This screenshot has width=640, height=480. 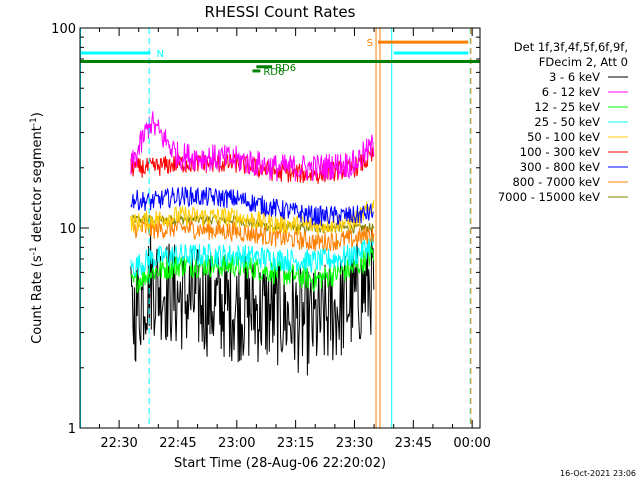 I want to click on x-tick-label: 00:00, so click(x=471, y=443).